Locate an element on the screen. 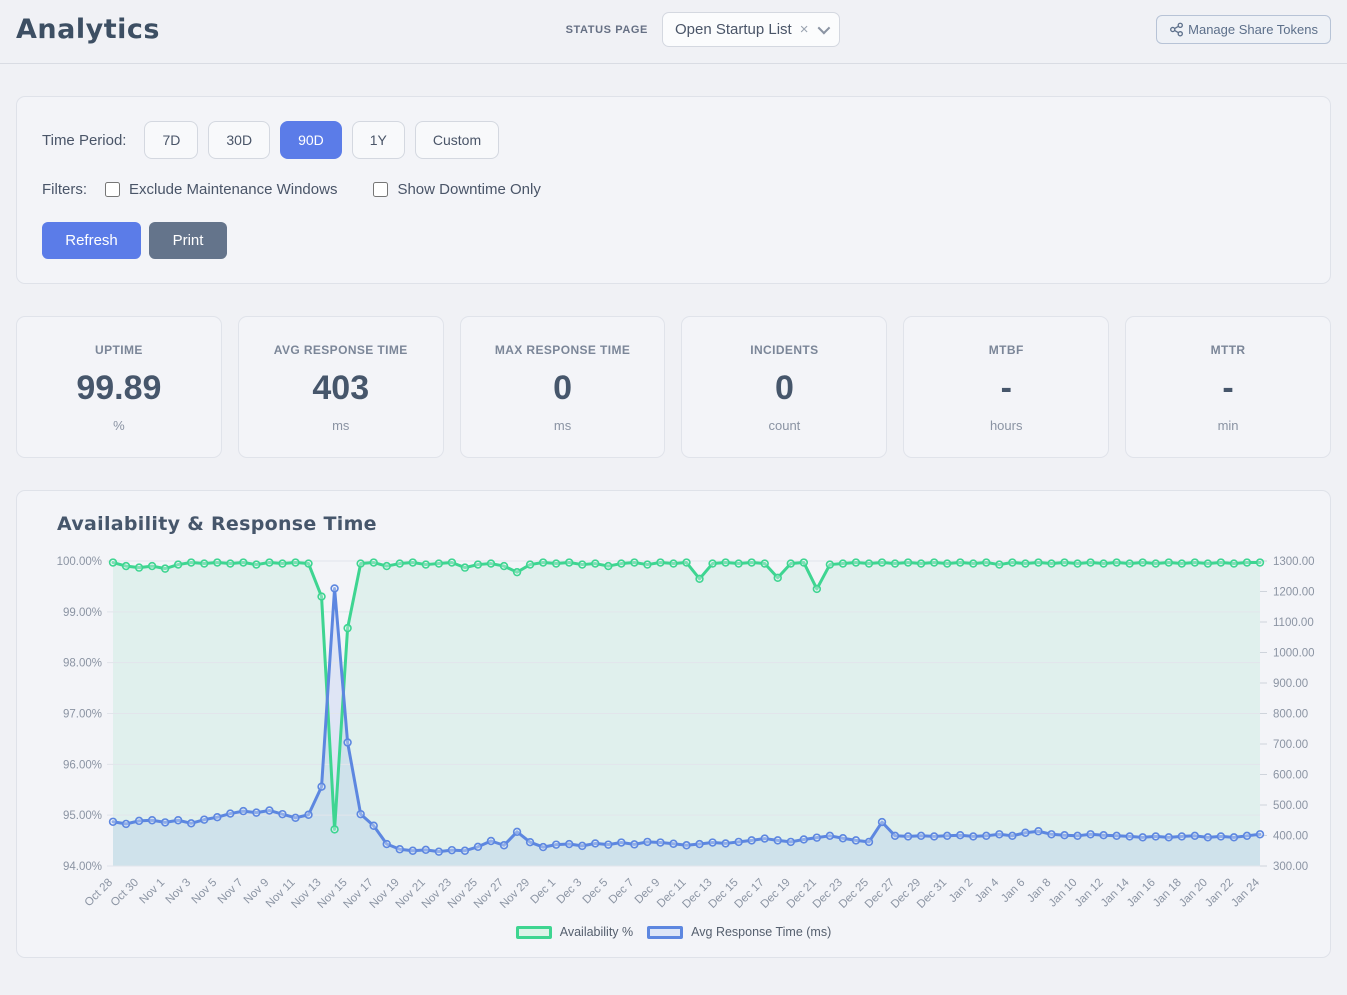 The image size is (1347, 995). svg-text: 500.00 is located at coordinates (1290, 806).